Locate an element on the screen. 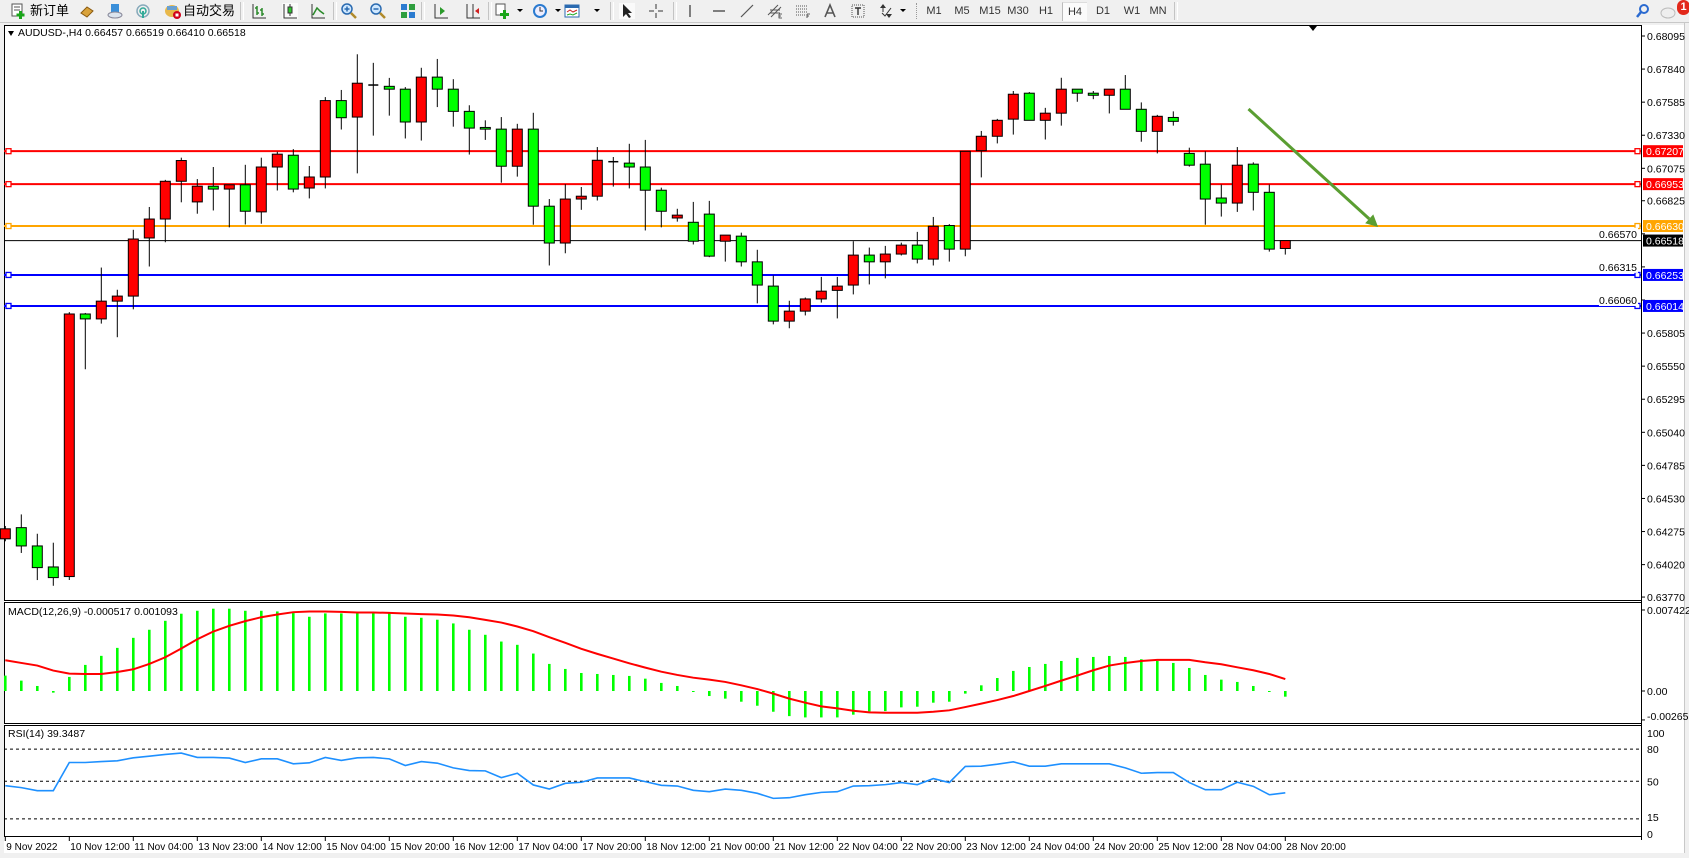  rsi-tick-label: 50 is located at coordinates (1653, 782).